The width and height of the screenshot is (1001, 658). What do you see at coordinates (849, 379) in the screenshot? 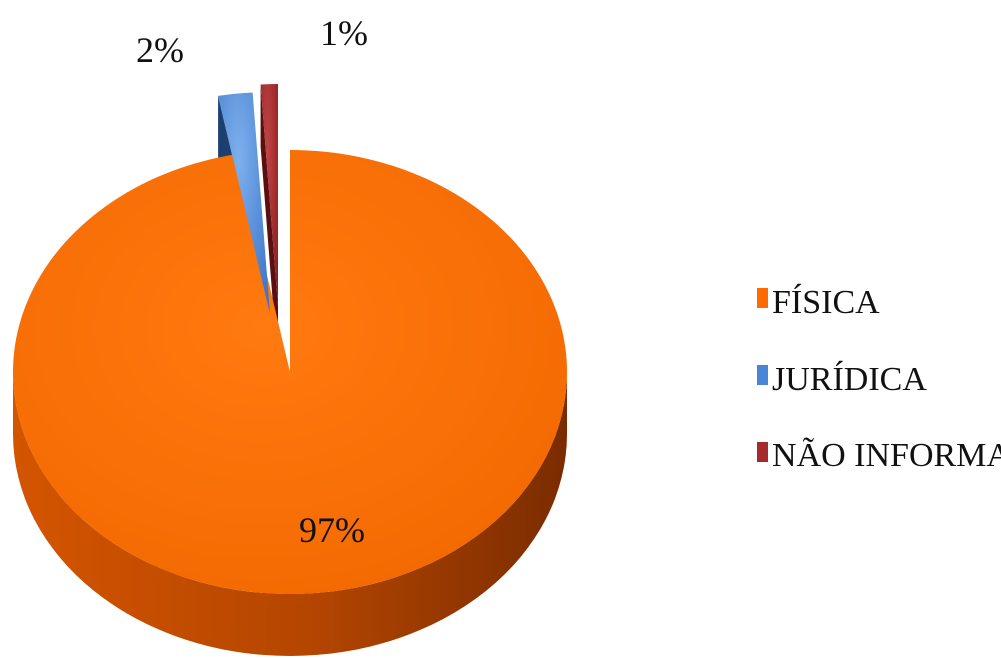
I see `legend-label-juridica: JURÍDICA` at bounding box center [849, 379].